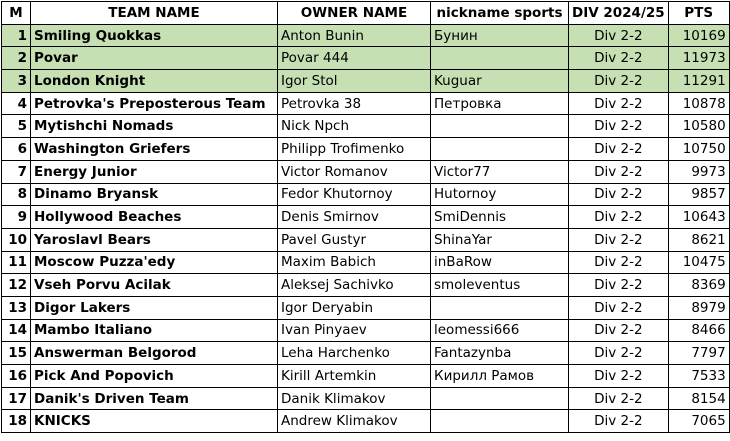 This screenshot has width=730, height=441. What do you see at coordinates (16, 330) in the screenshot?
I see `rank-cell: 14` at bounding box center [16, 330].